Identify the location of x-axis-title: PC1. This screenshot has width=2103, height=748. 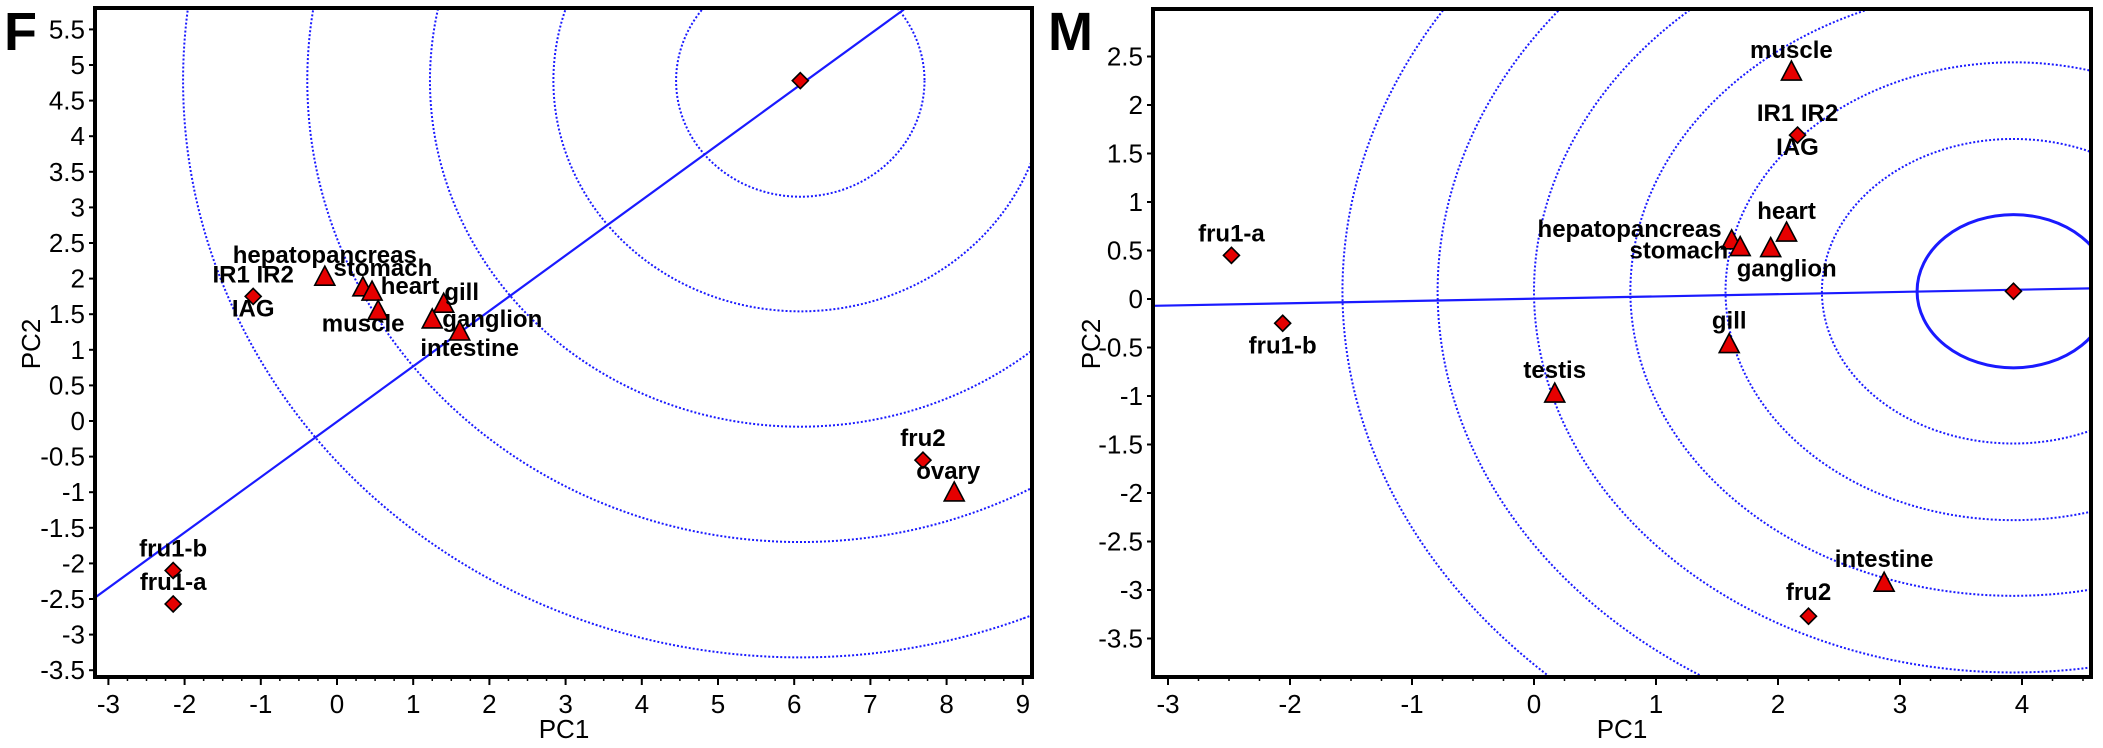
(564, 729).